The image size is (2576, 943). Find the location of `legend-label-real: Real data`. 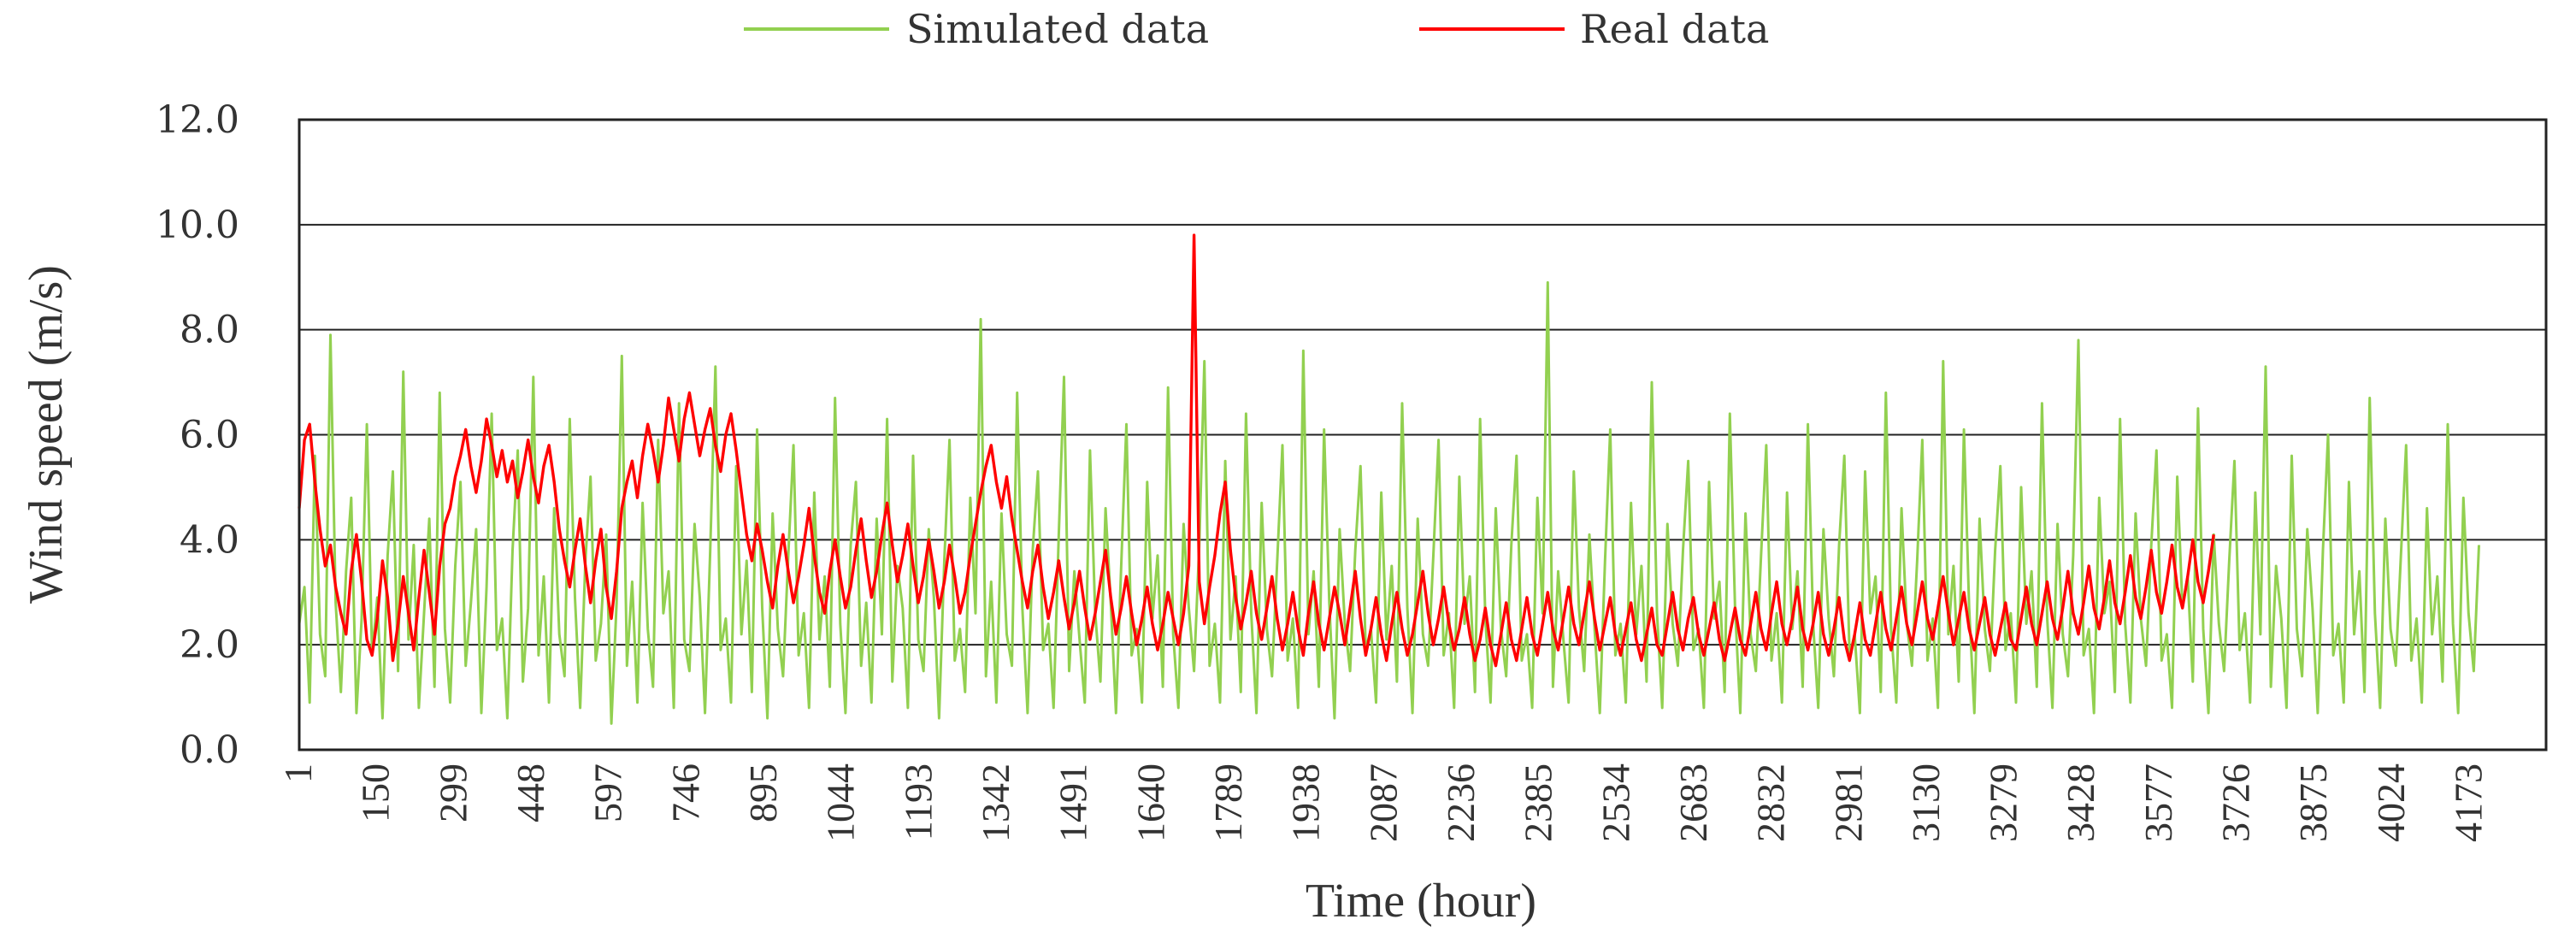

legend-label-real: Real data is located at coordinates (1674, 29).